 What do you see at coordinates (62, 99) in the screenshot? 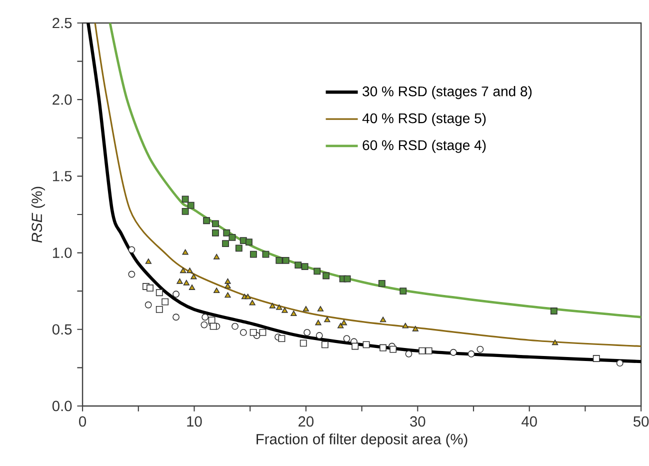
I see `y-tick-label: 2.0` at bounding box center [62, 99].